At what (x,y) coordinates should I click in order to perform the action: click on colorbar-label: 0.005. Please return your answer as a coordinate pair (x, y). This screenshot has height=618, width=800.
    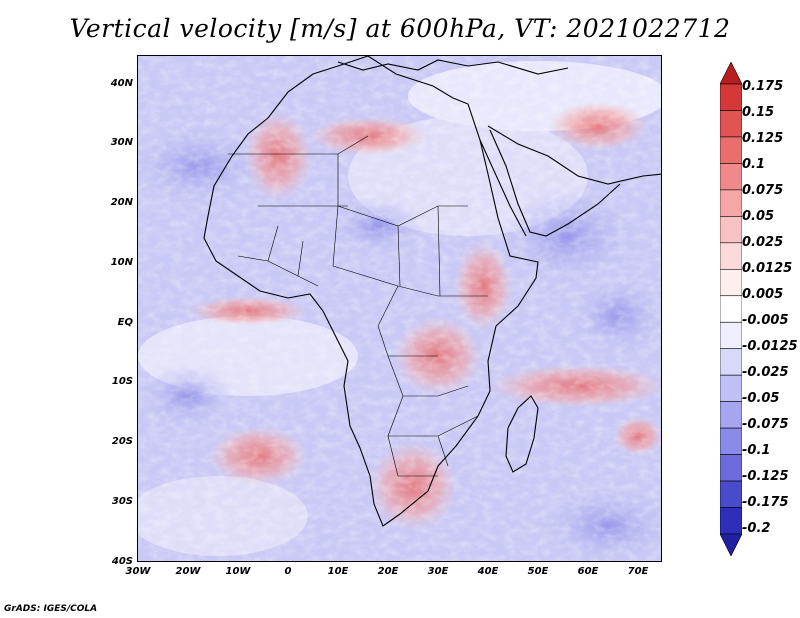
    Looking at the image, I should click on (763, 294).